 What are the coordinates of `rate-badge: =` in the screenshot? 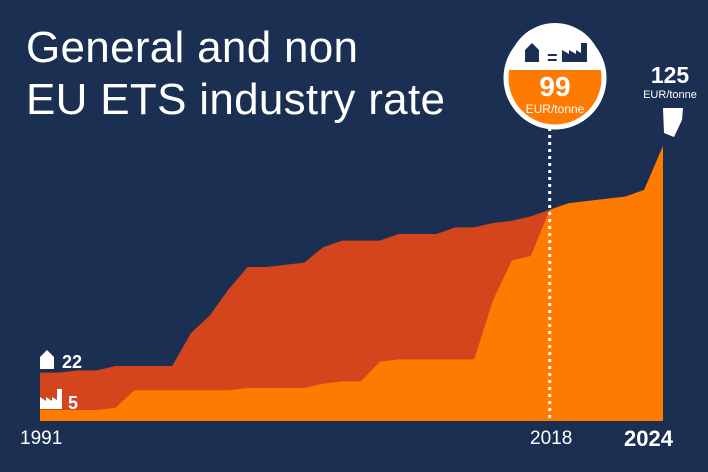 It's located at (555, 76).